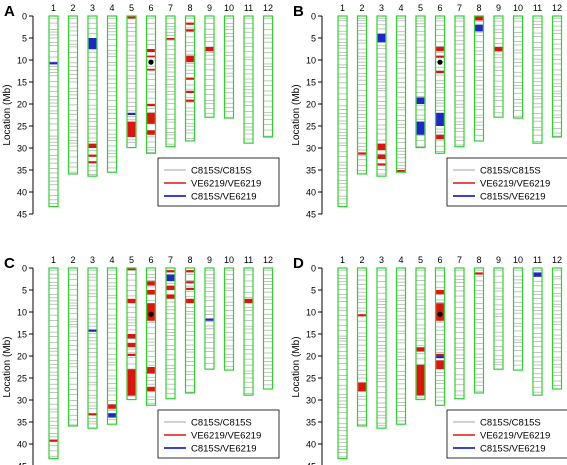  I want to click on chromosome-label: 3, so click(92, 260).